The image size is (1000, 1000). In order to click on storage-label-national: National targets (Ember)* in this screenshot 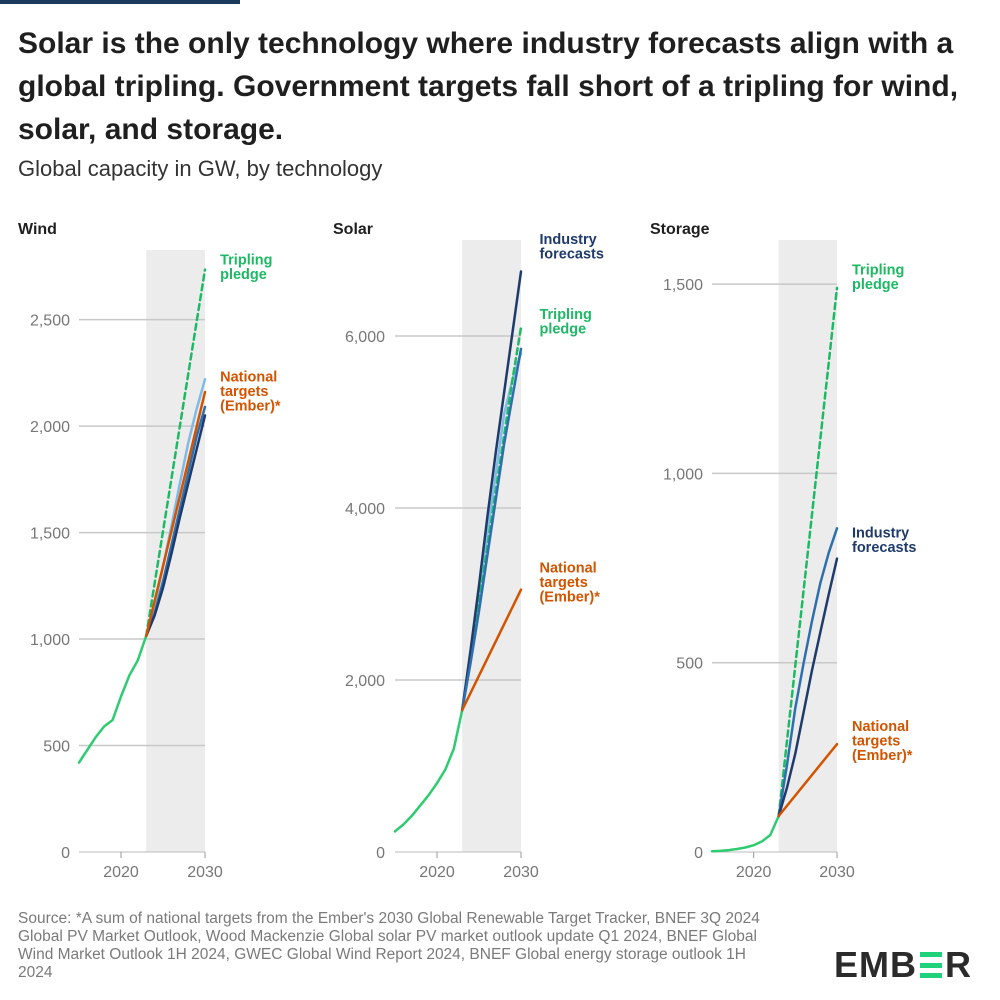, I will do `click(882, 741)`.